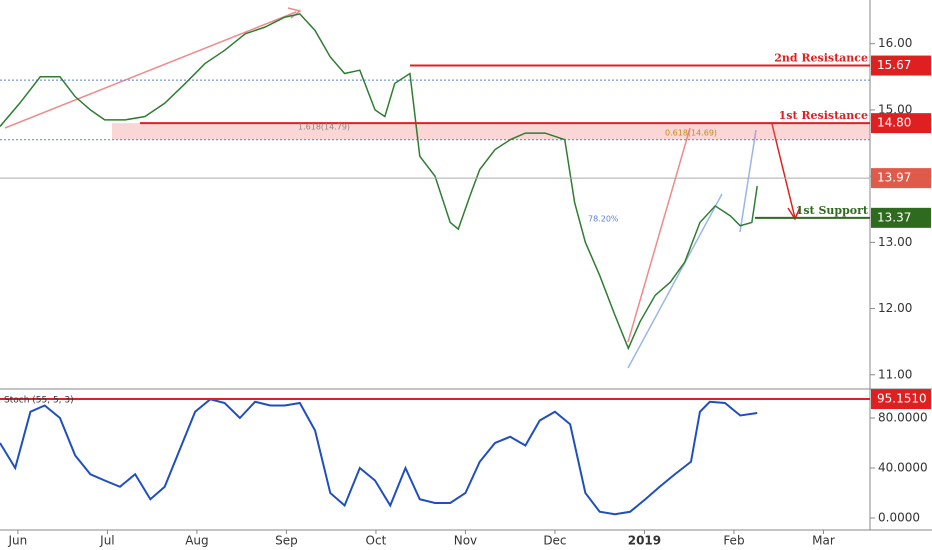 This screenshot has width=932, height=550. Describe the element at coordinates (465, 541) in the screenshot. I see `x-tick-label: Nov` at that location.